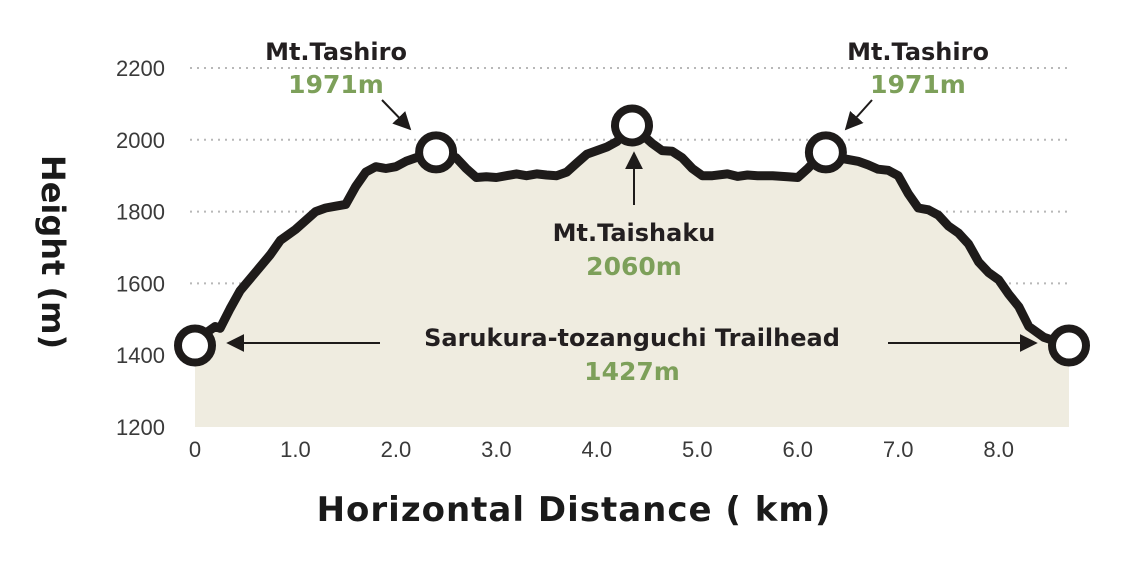 The width and height of the screenshot is (1140, 570). What do you see at coordinates (825, 152) in the screenshot?
I see `peak-3-marker` at bounding box center [825, 152].